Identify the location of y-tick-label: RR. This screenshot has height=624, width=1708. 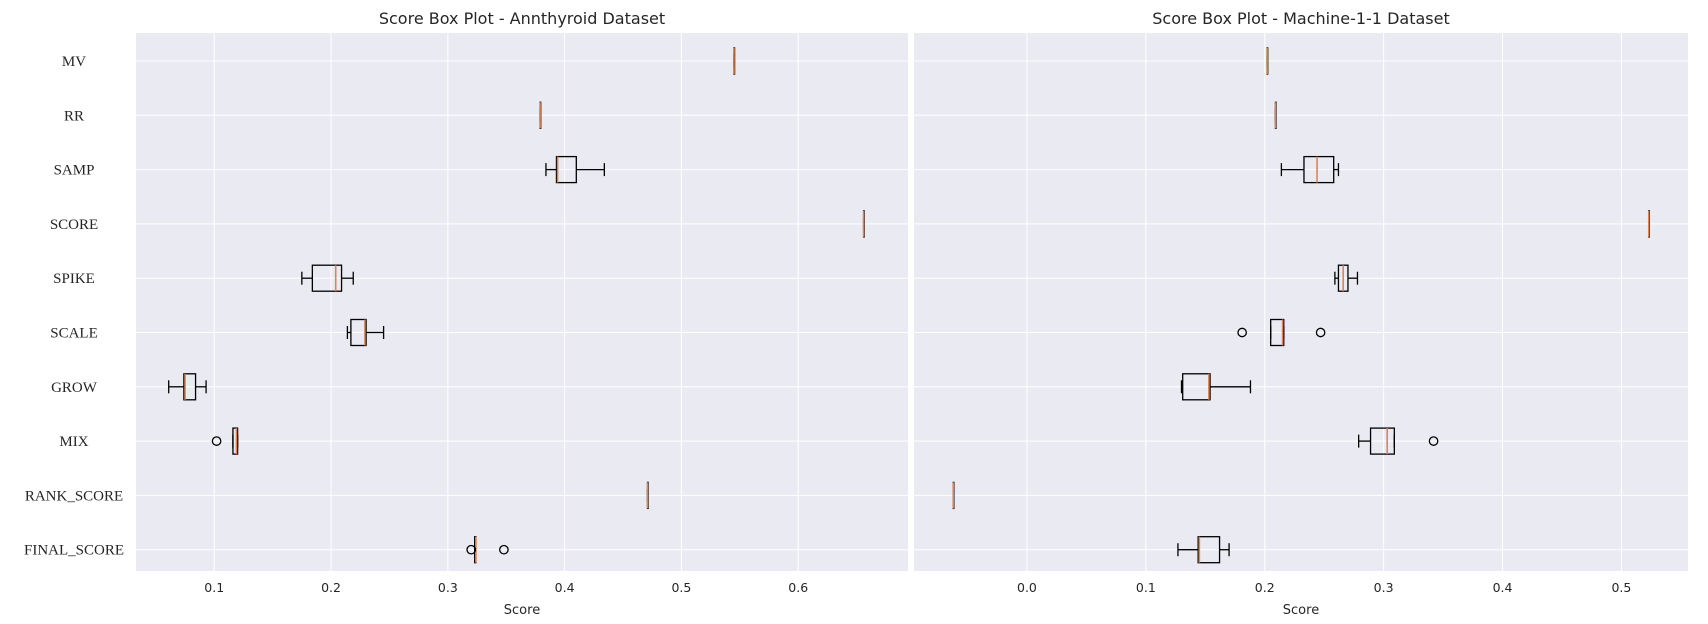
(74, 116).